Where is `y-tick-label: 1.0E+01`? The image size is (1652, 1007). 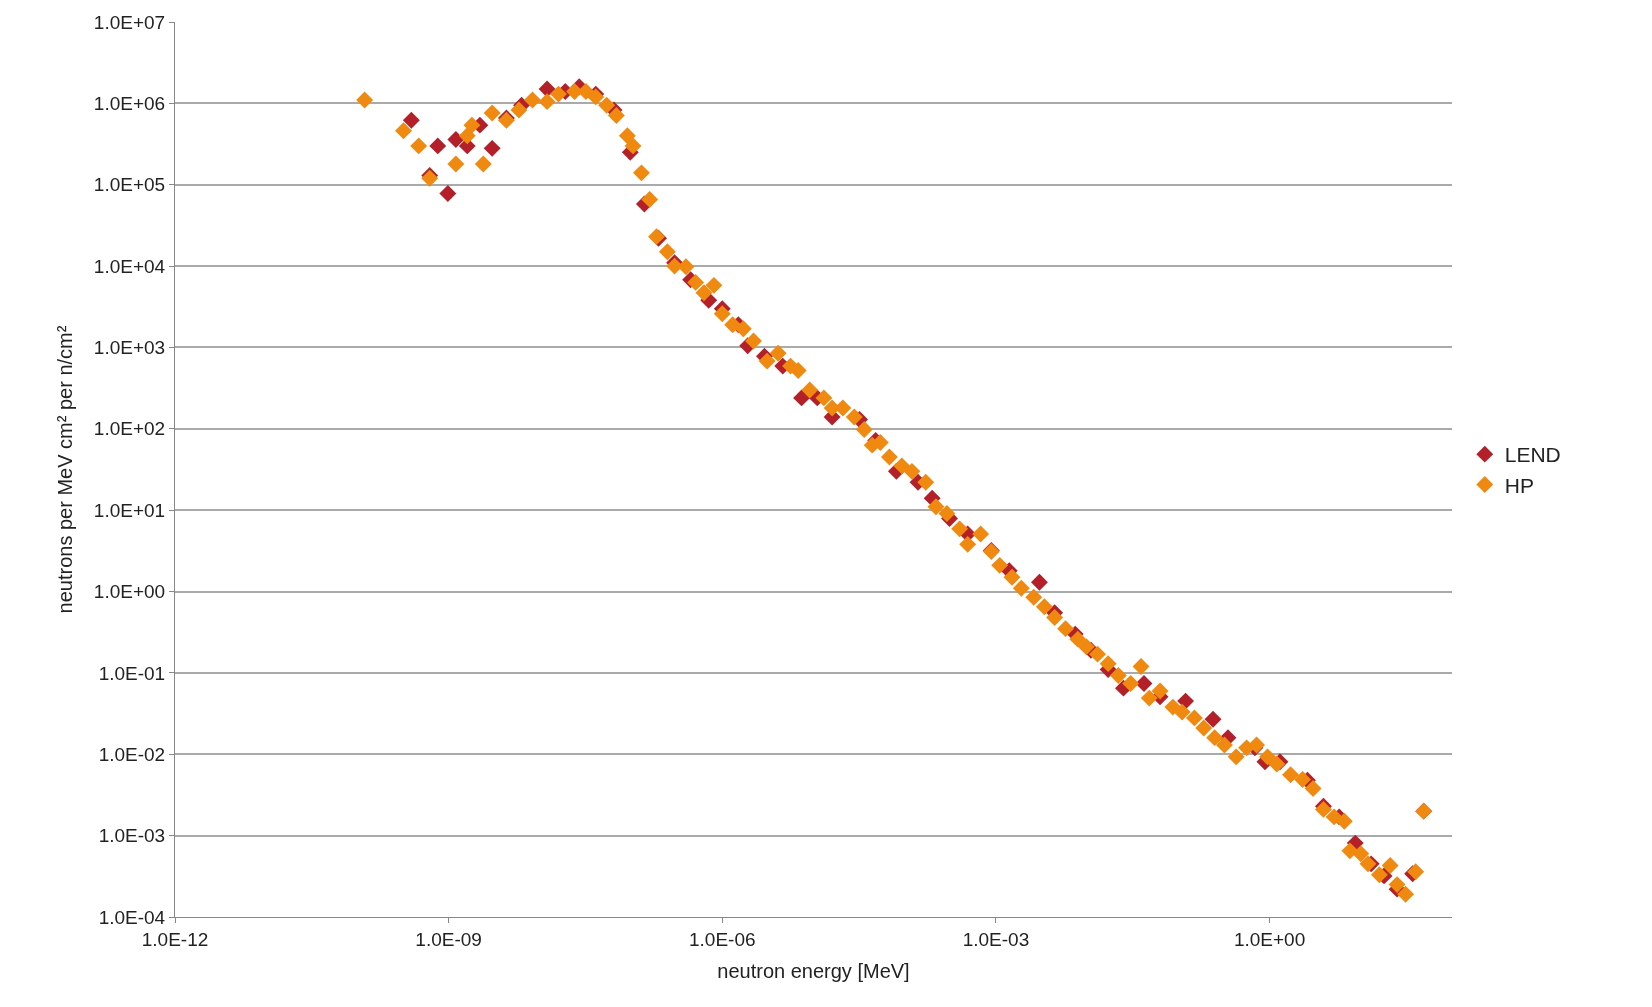
y-tick-label: 1.0E+01 is located at coordinates (129, 510).